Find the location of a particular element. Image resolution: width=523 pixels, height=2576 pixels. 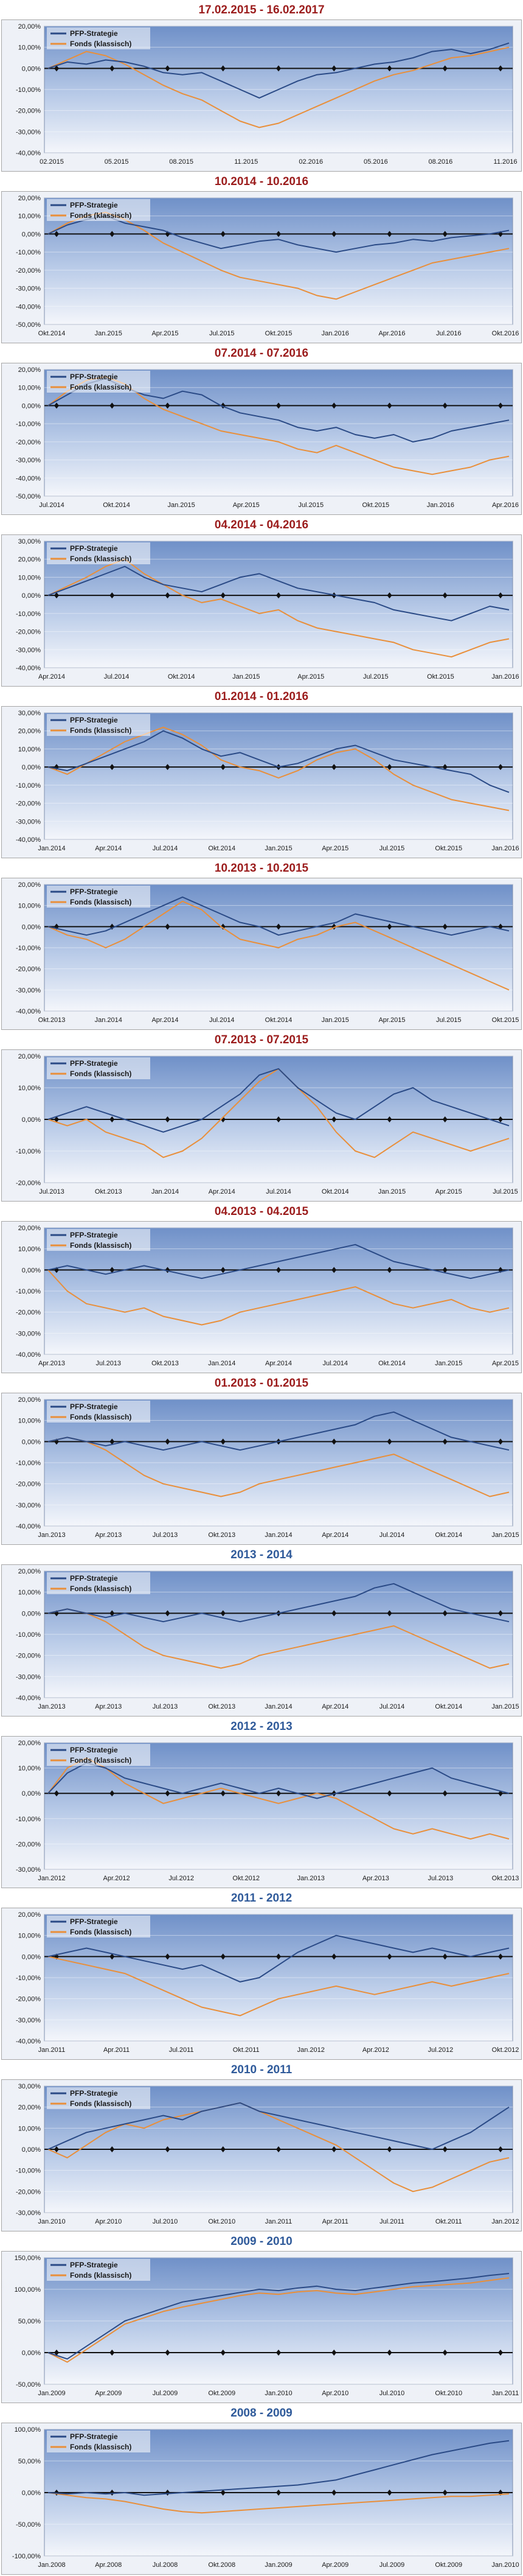

x-tick-label: Apr.2013 is located at coordinates (51, 1363).